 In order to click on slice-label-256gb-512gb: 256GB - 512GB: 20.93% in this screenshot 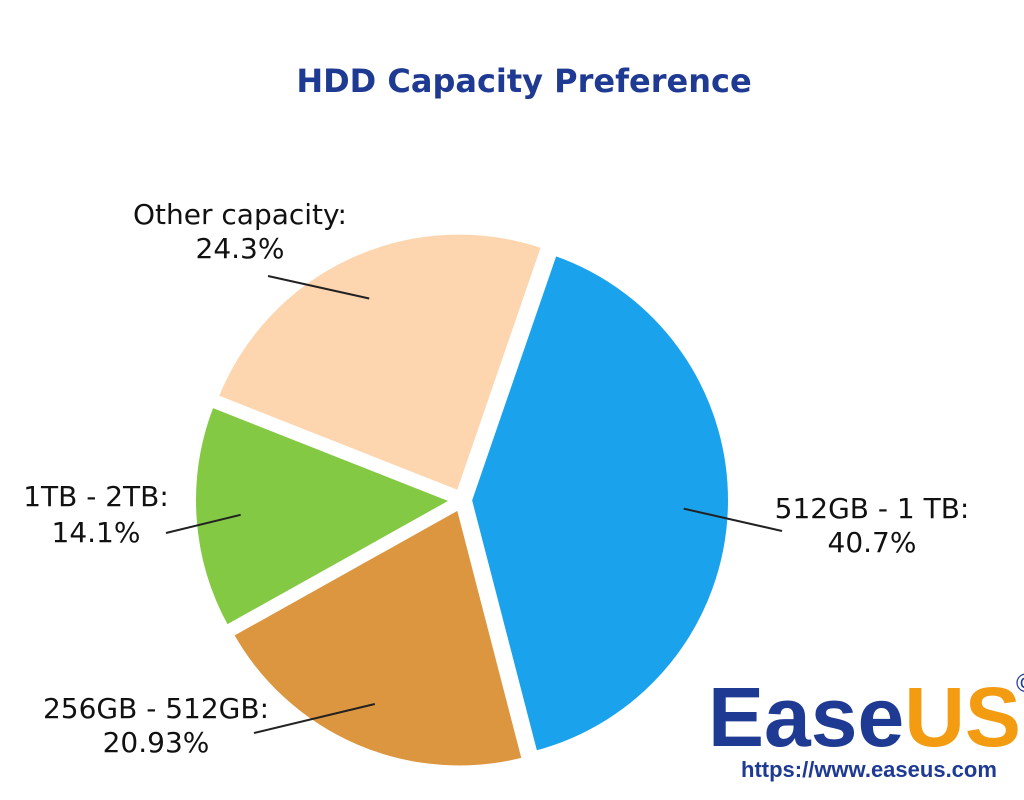, I will do `click(156, 725)`.